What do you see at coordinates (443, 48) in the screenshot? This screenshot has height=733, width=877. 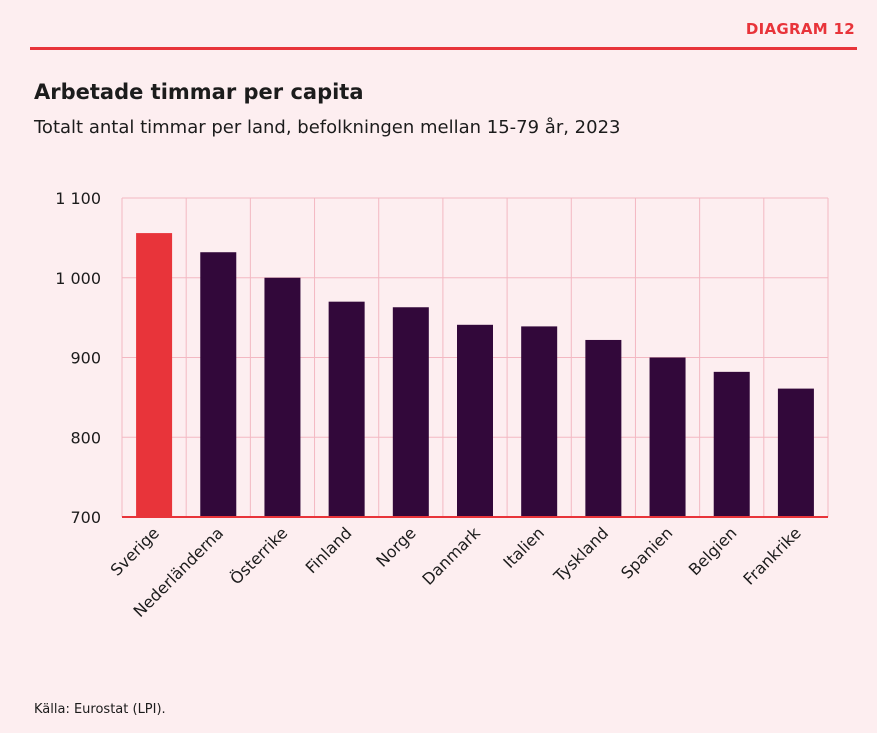 I see `top-divider` at bounding box center [443, 48].